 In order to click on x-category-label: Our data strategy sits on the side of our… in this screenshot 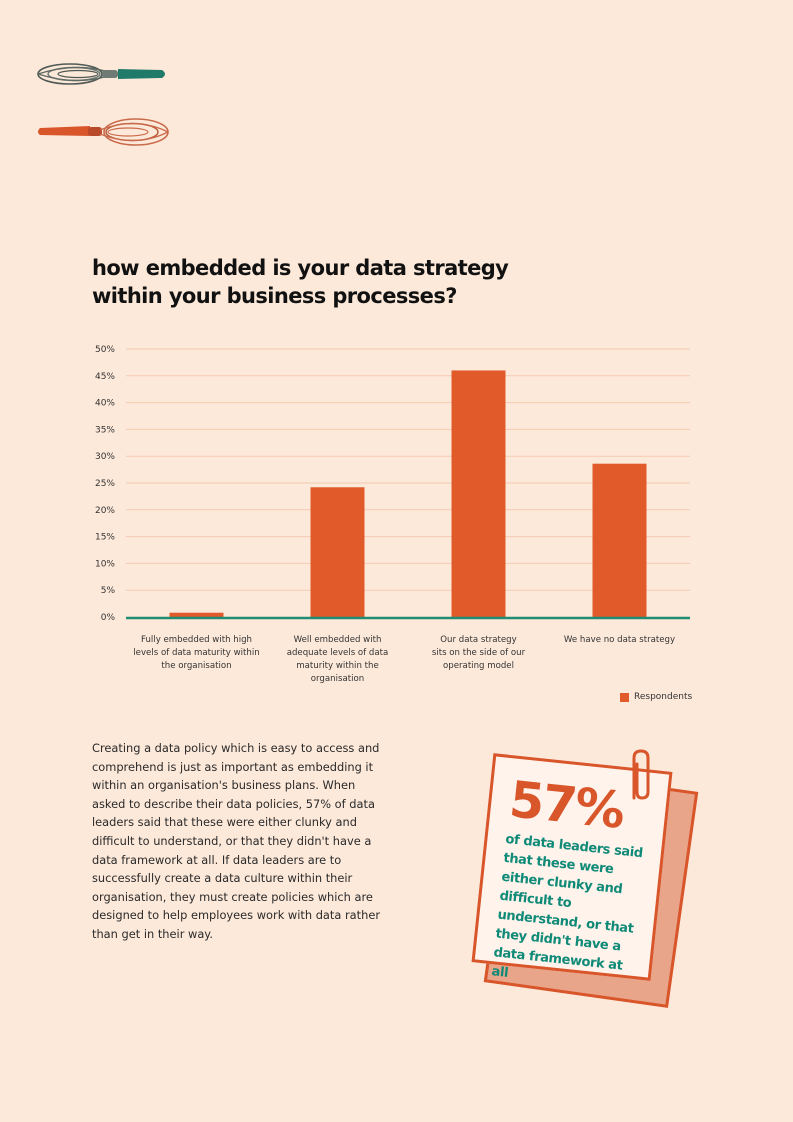, I will do `click(479, 653)`.